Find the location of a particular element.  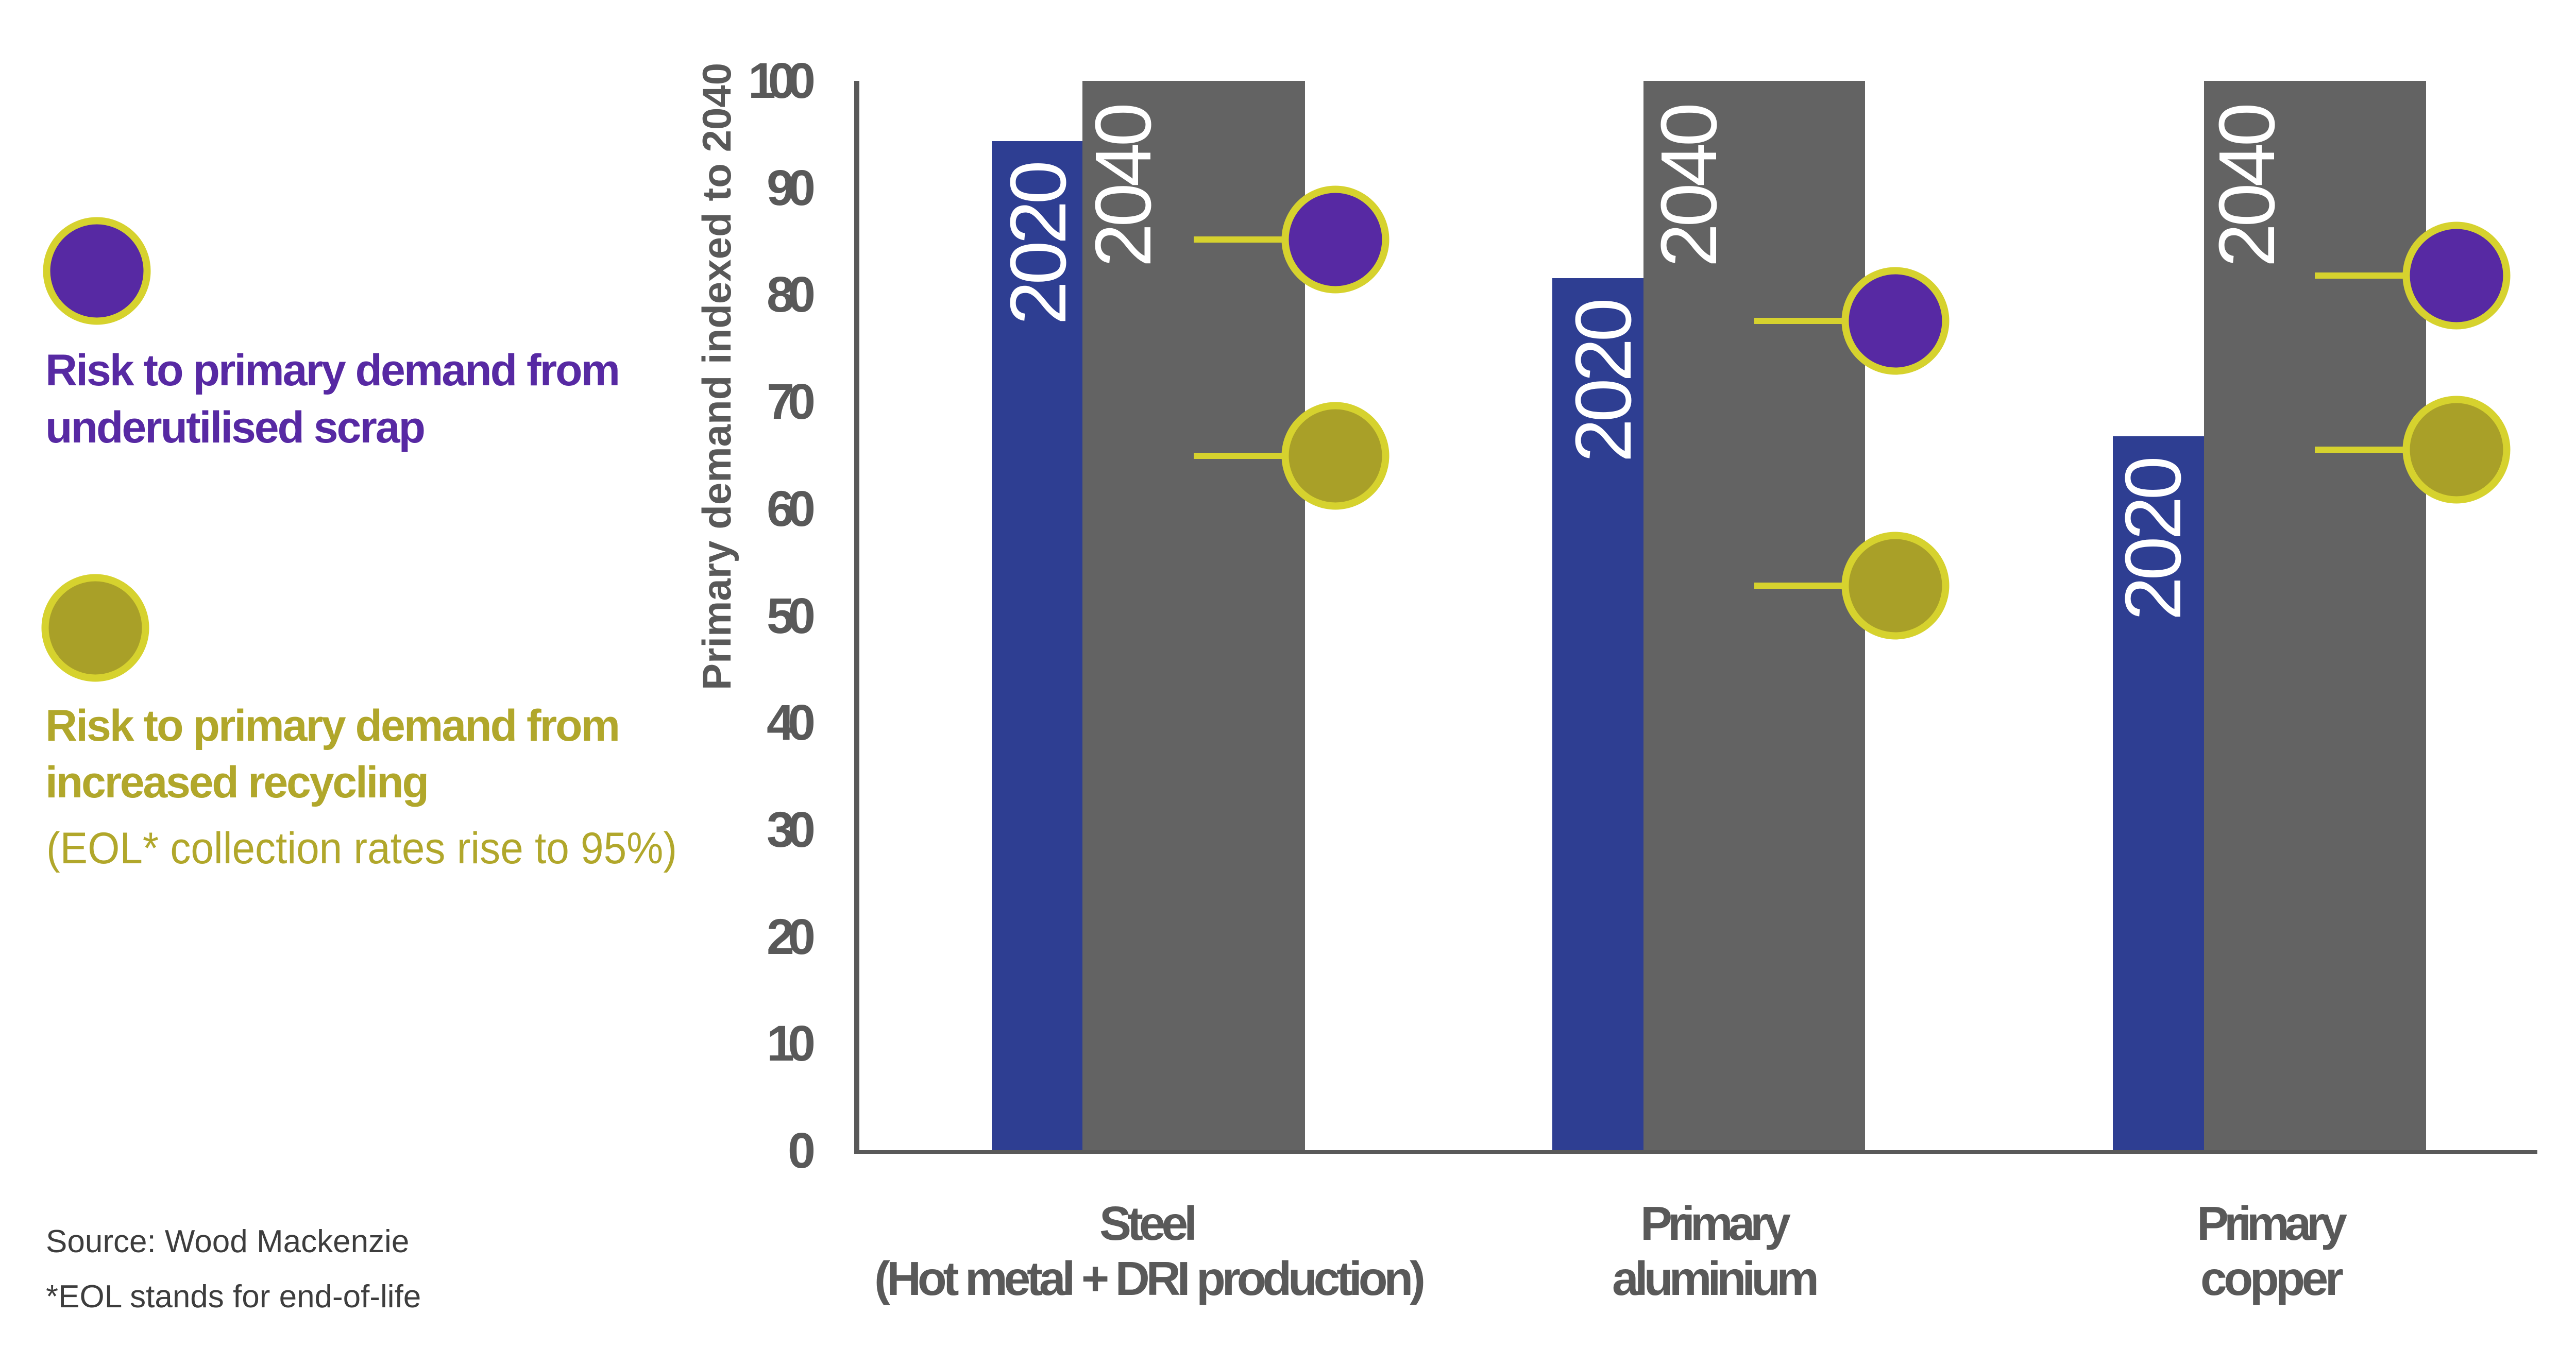

svg-text: copper is located at coordinates (2272, 1278).